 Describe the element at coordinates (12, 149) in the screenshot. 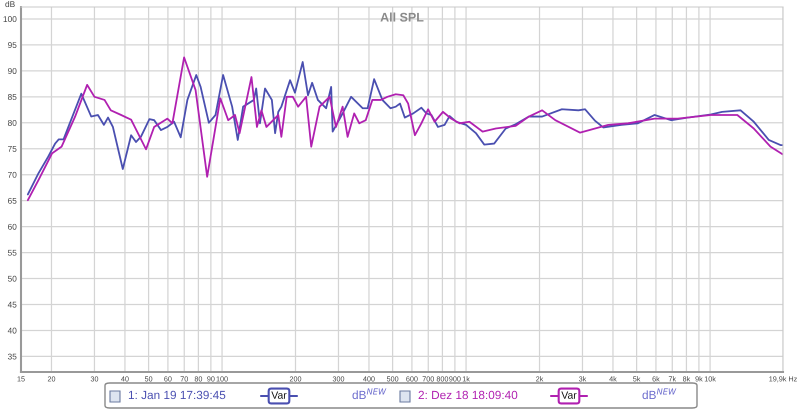

I see `y-tick-label: 75` at that location.